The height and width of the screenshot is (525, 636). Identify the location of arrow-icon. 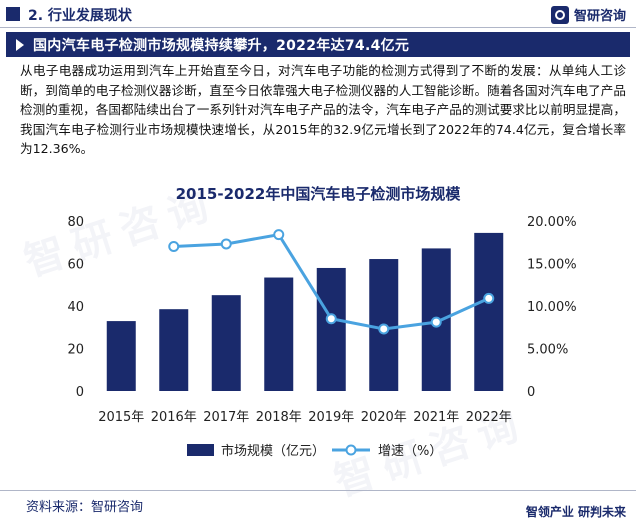
(20, 44).